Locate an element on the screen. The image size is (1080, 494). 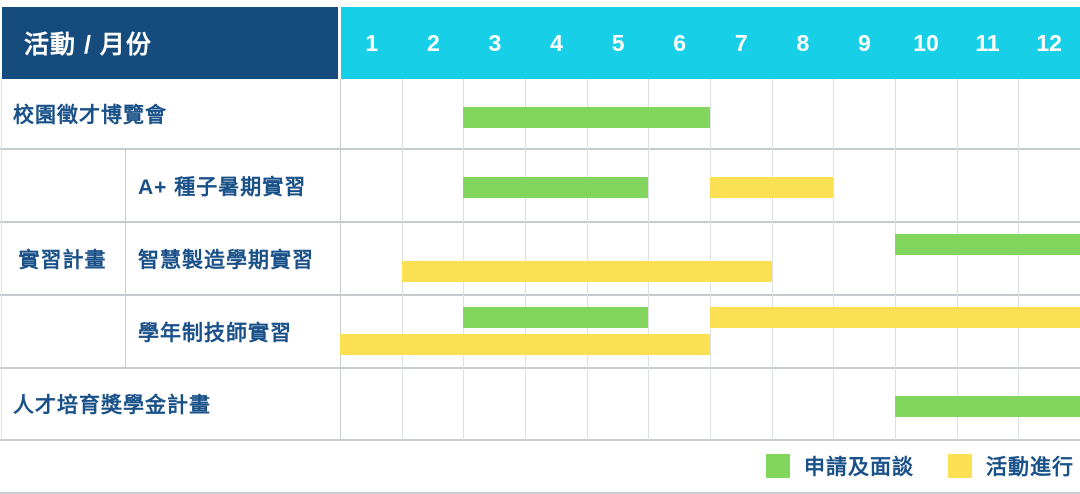
active-color-swatch is located at coordinates (960, 466).